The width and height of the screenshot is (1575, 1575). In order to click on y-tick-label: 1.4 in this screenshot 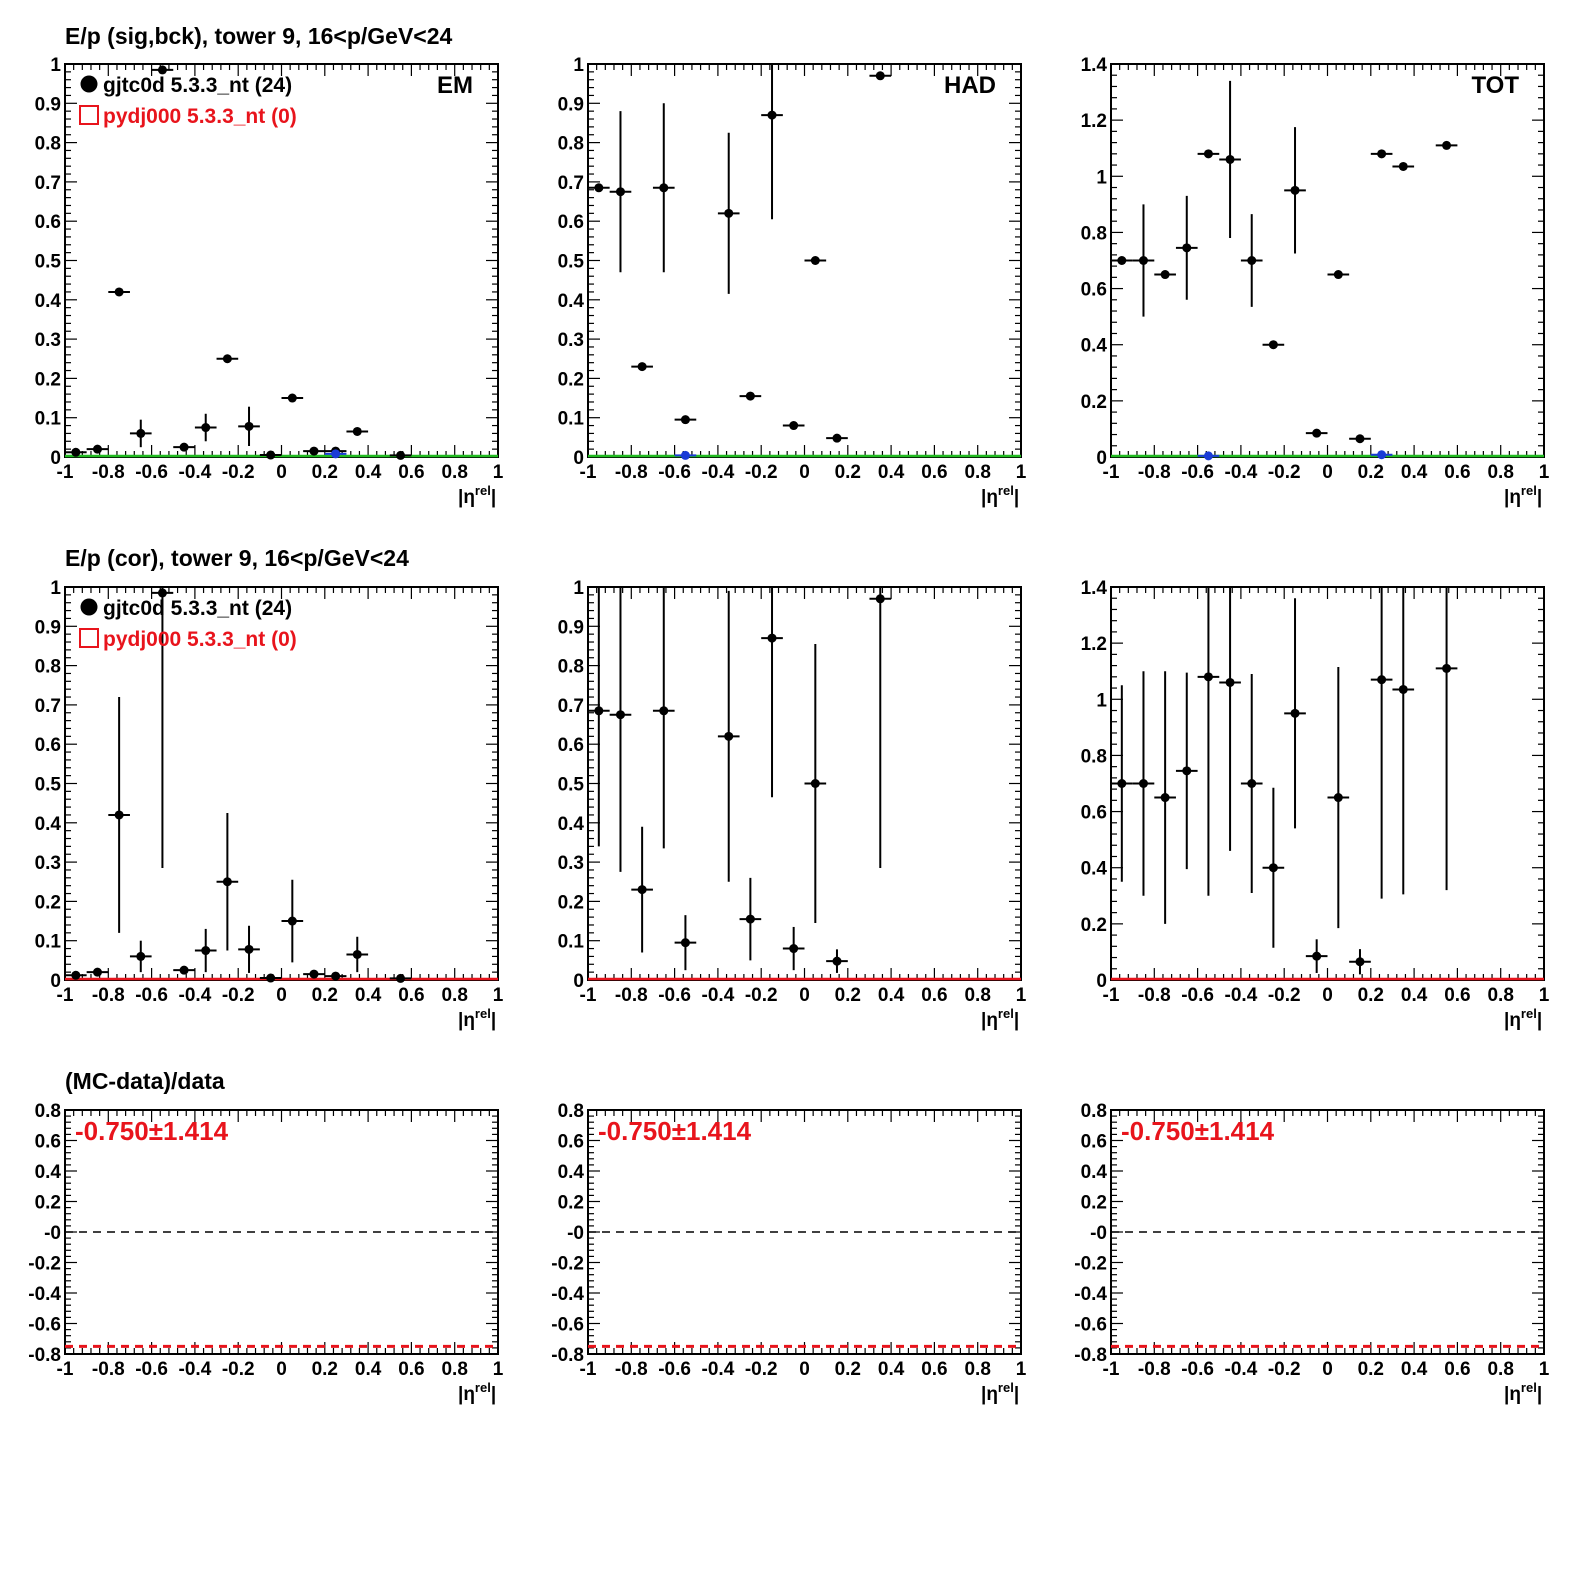, I will do `click(1094, 65)`.